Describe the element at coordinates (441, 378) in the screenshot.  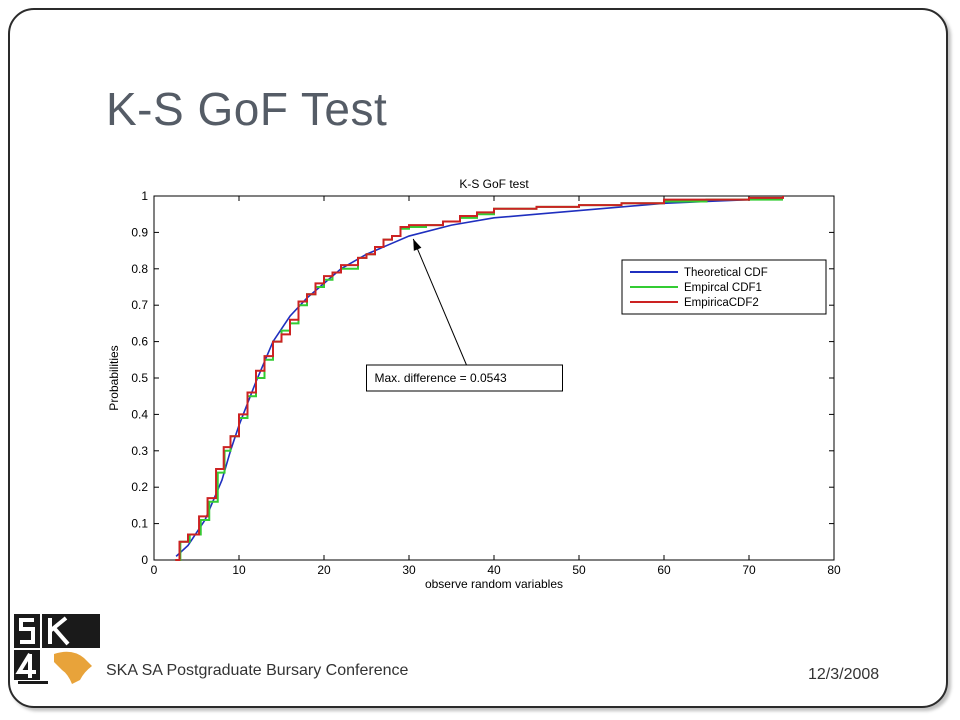
I see `annotation-text: Max. difference = 0.0543` at that location.